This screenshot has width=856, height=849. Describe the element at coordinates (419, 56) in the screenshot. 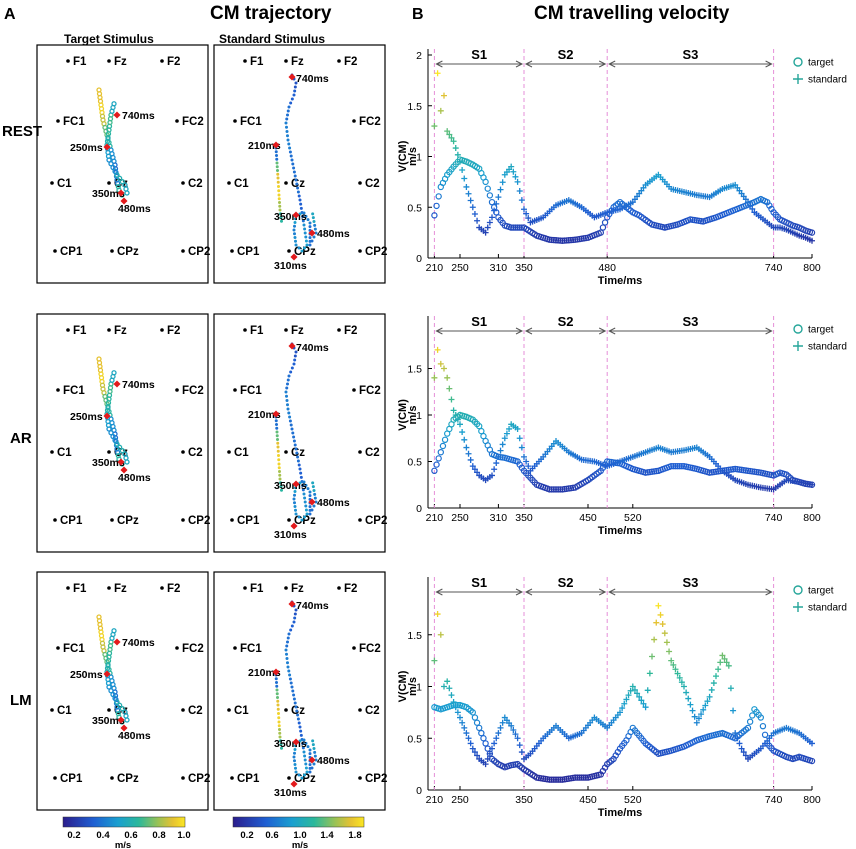

I see `y-tick-label: 2` at that location.